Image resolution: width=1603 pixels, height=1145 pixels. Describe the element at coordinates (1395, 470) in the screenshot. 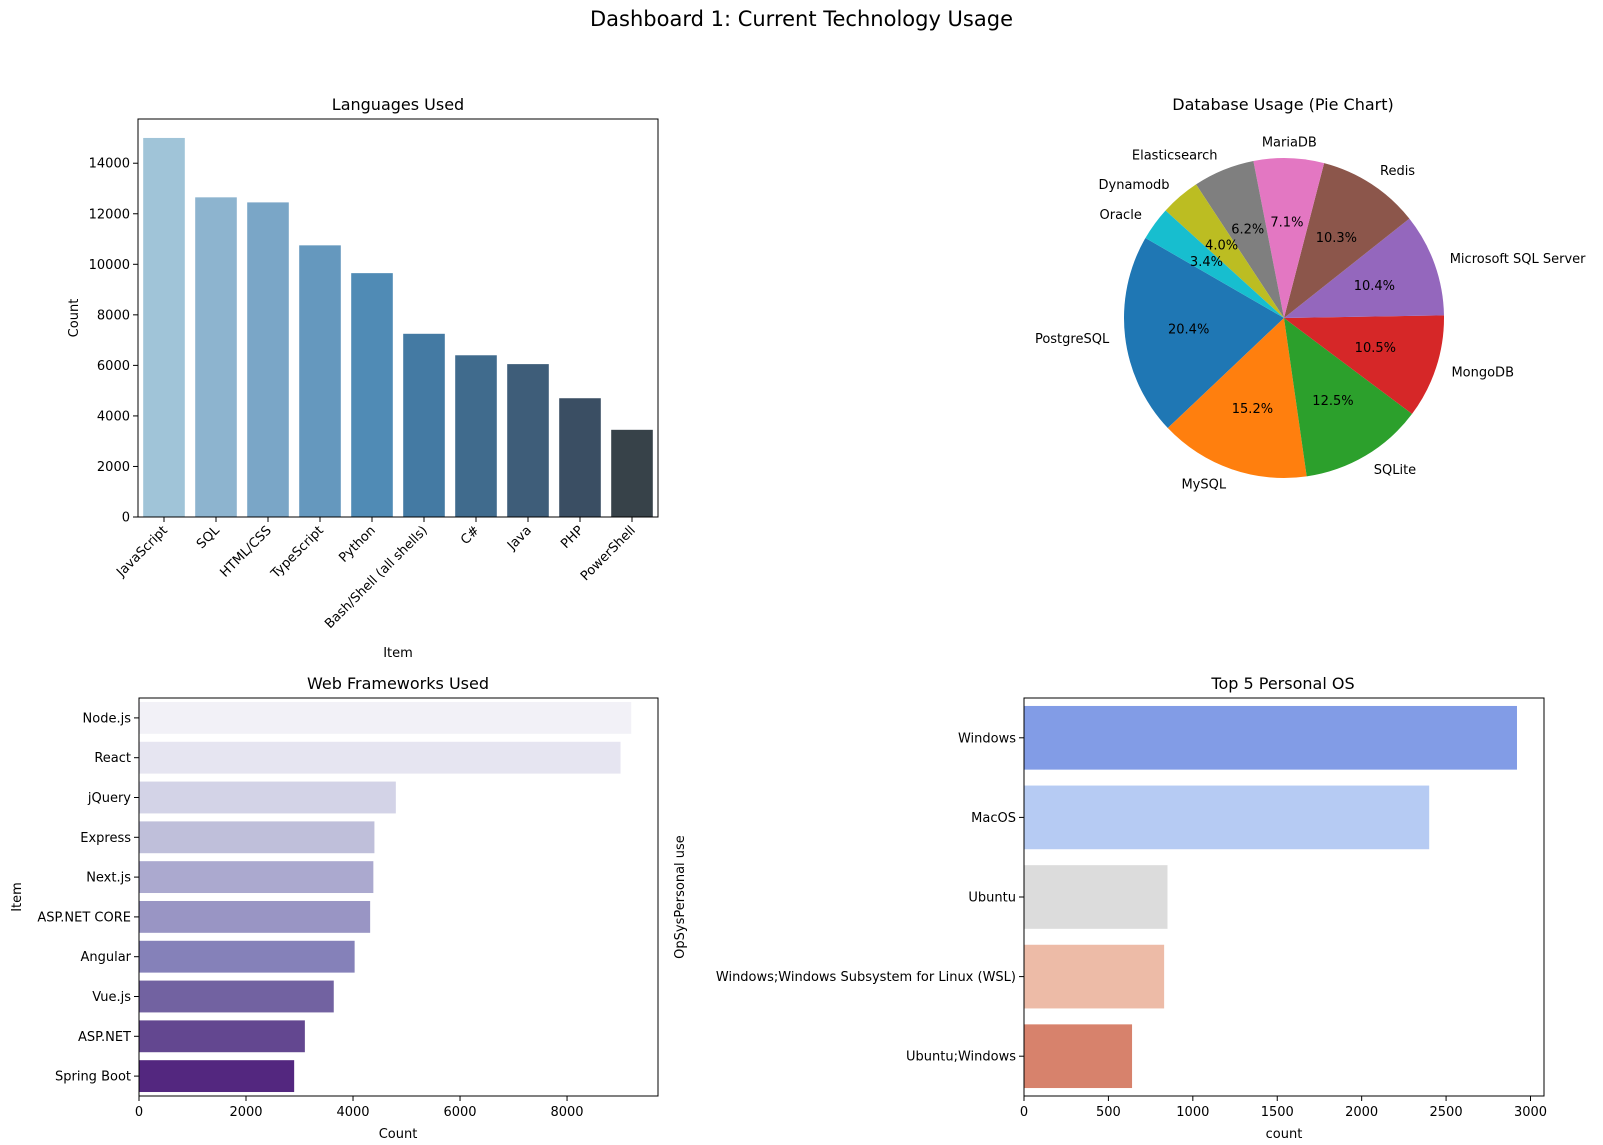

I see `slice-label: SQLite` at that location.